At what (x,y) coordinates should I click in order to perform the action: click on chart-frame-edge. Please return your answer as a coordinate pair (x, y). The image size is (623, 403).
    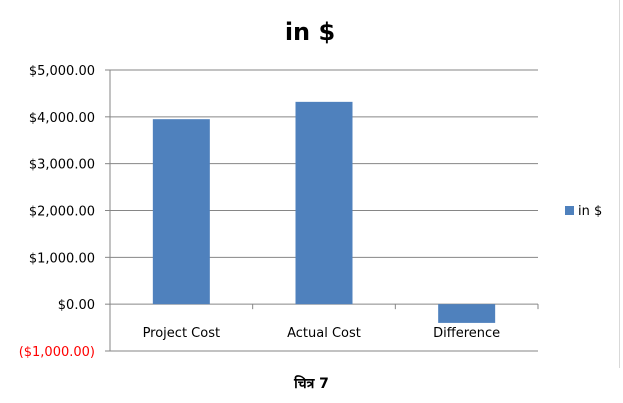
    Looking at the image, I should click on (619, 184).